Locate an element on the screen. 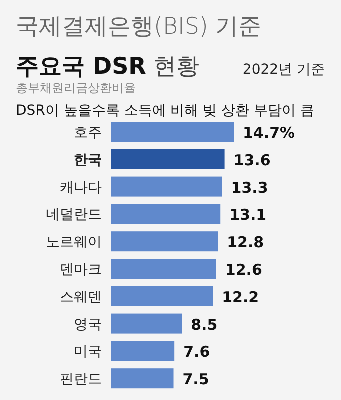 The image size is (341, 400). chart-subtitle: 주요국 DSR 현황 is located at coordinates (108, 67).